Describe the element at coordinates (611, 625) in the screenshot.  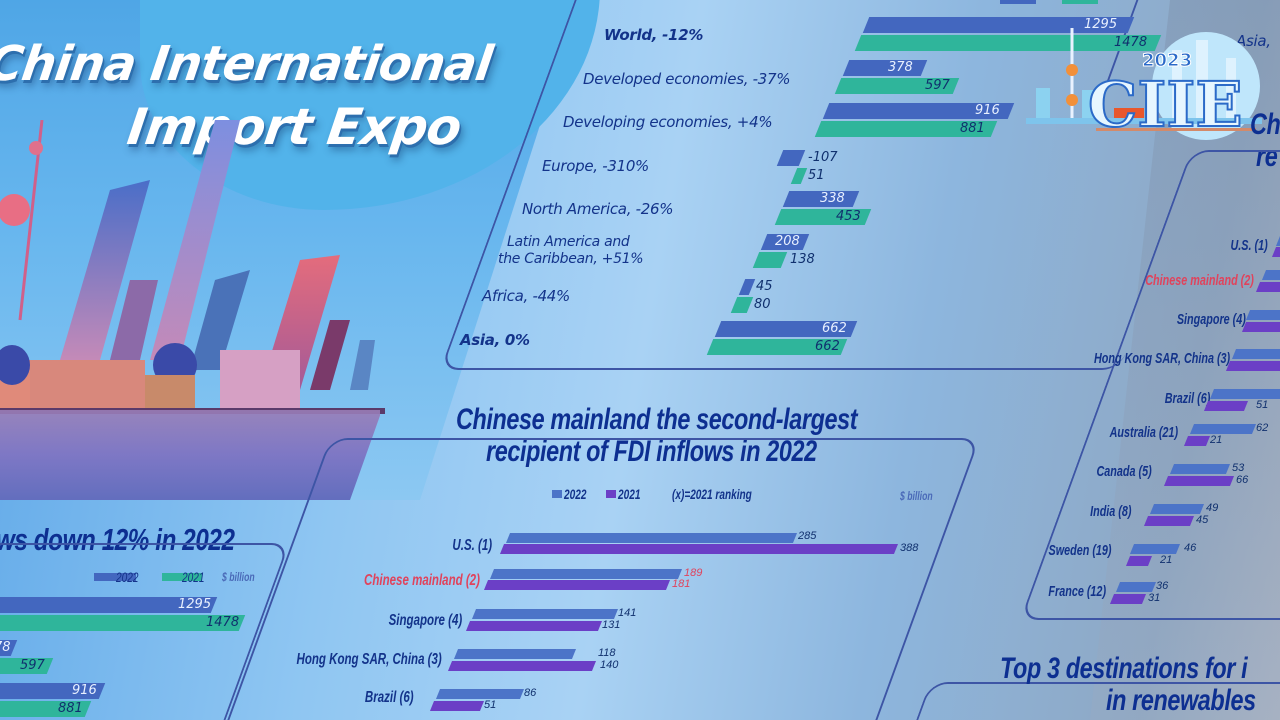
I see `bar-value: 131` at that location.